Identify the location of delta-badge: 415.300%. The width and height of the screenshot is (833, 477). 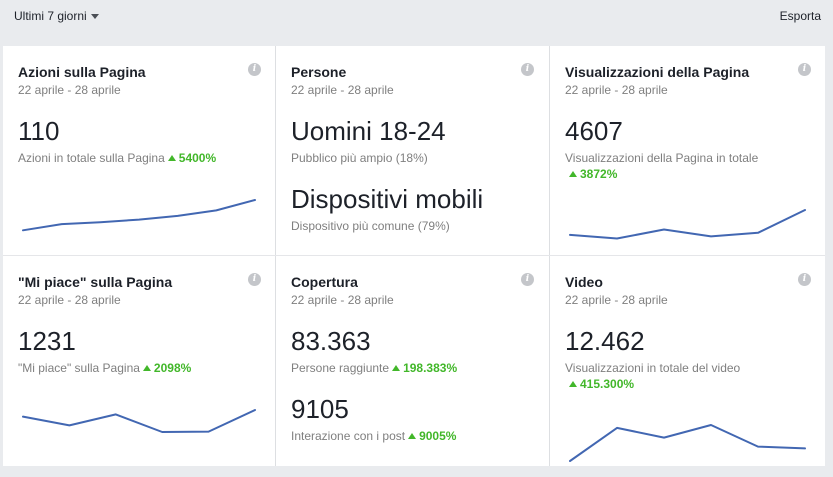
(599, 384).